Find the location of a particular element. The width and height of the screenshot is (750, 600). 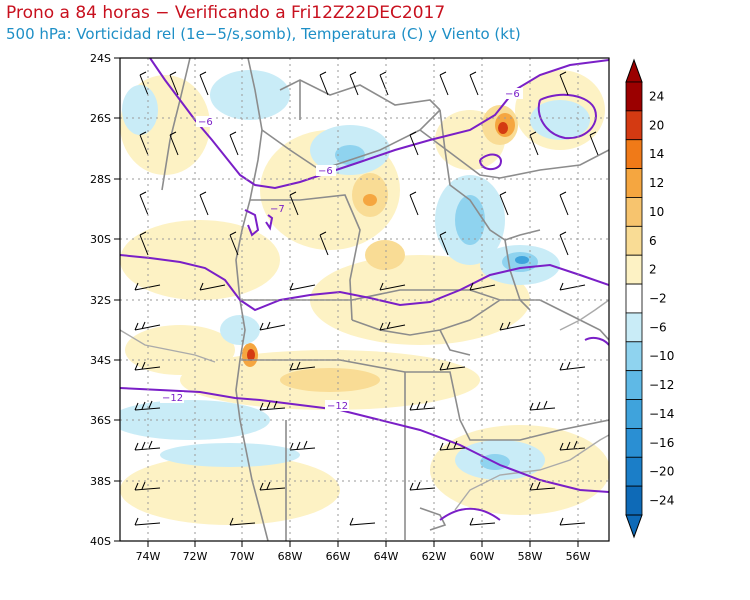

lat-label: 26S is located at coordinates (100, 118).